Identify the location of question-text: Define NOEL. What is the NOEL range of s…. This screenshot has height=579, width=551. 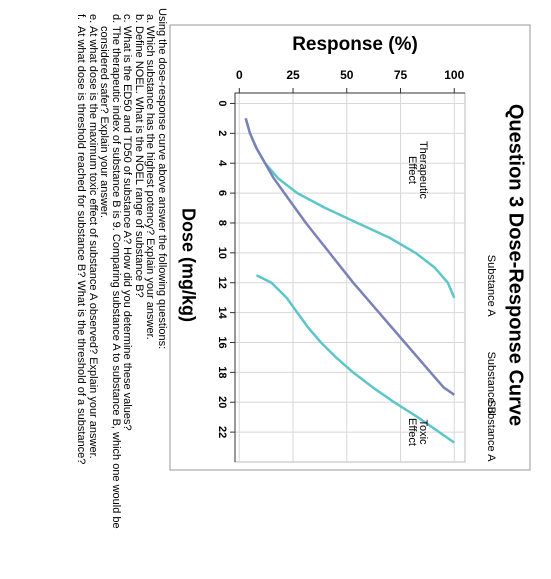
(139, 162).